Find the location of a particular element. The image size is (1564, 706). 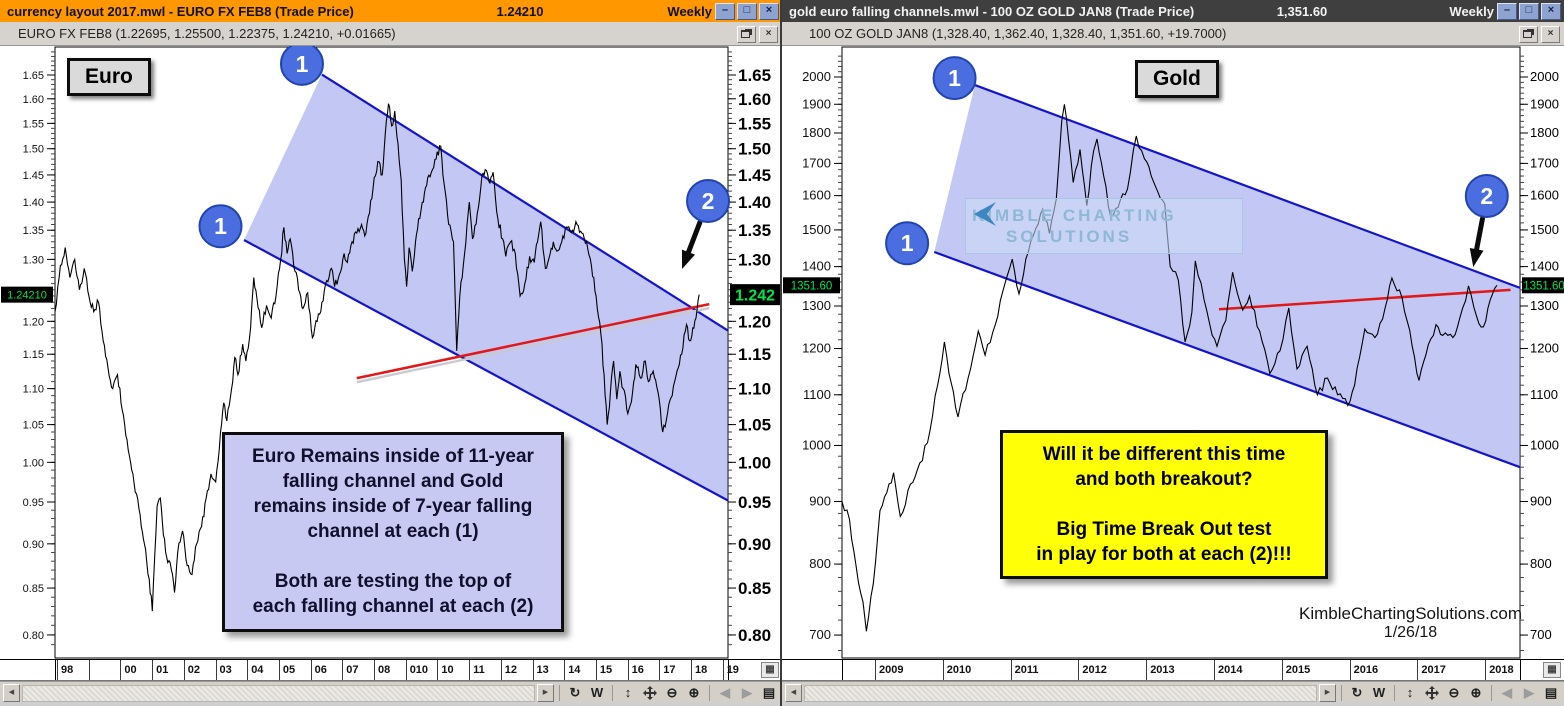

svg-text: 1700 is located at coordinates (1544, 162).